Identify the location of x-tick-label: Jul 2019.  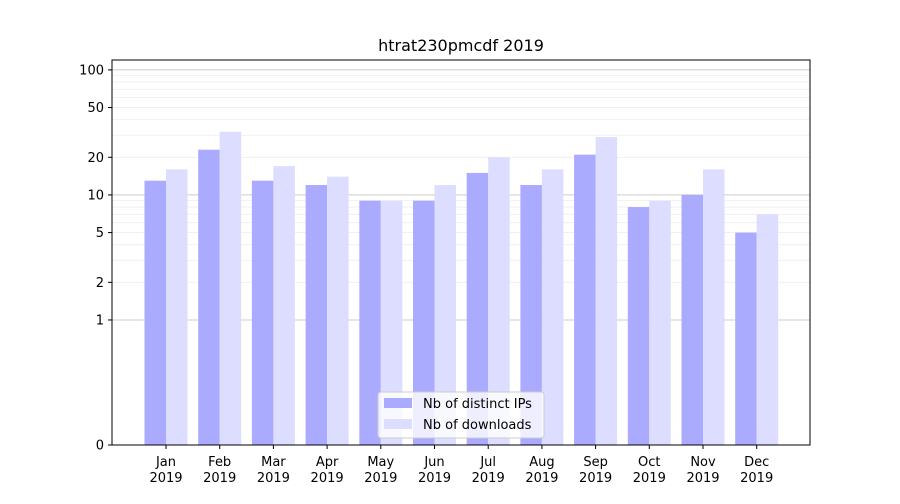
(488, 470).